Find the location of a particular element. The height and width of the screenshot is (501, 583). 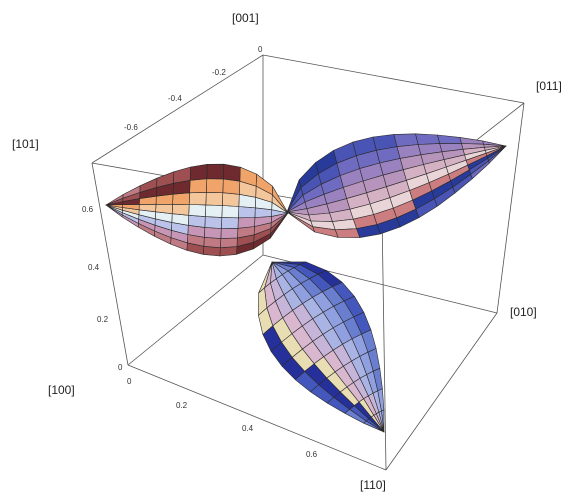

left-axis-tick-1: 0.4 is located at coordinates (94, 267).